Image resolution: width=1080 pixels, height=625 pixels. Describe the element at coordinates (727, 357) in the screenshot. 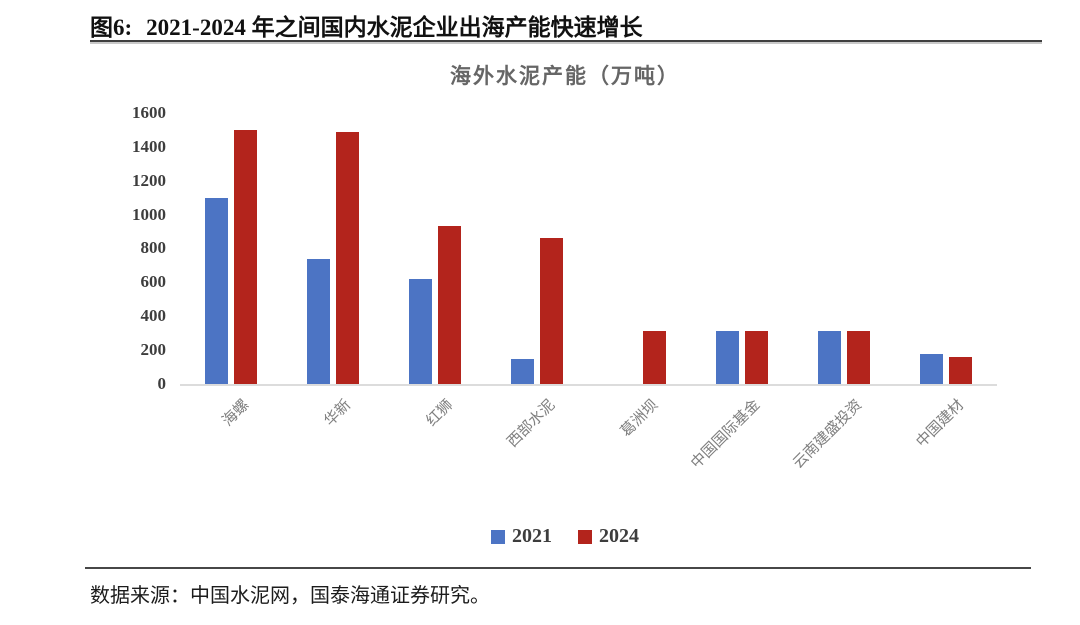

I see `bar-2021-中国国际基金` at that location.